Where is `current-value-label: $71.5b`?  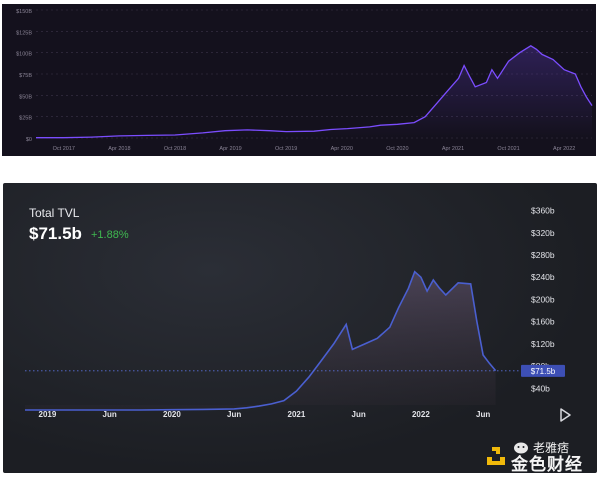
current-value-label: $71.5b is located at coordinates (543, 371).